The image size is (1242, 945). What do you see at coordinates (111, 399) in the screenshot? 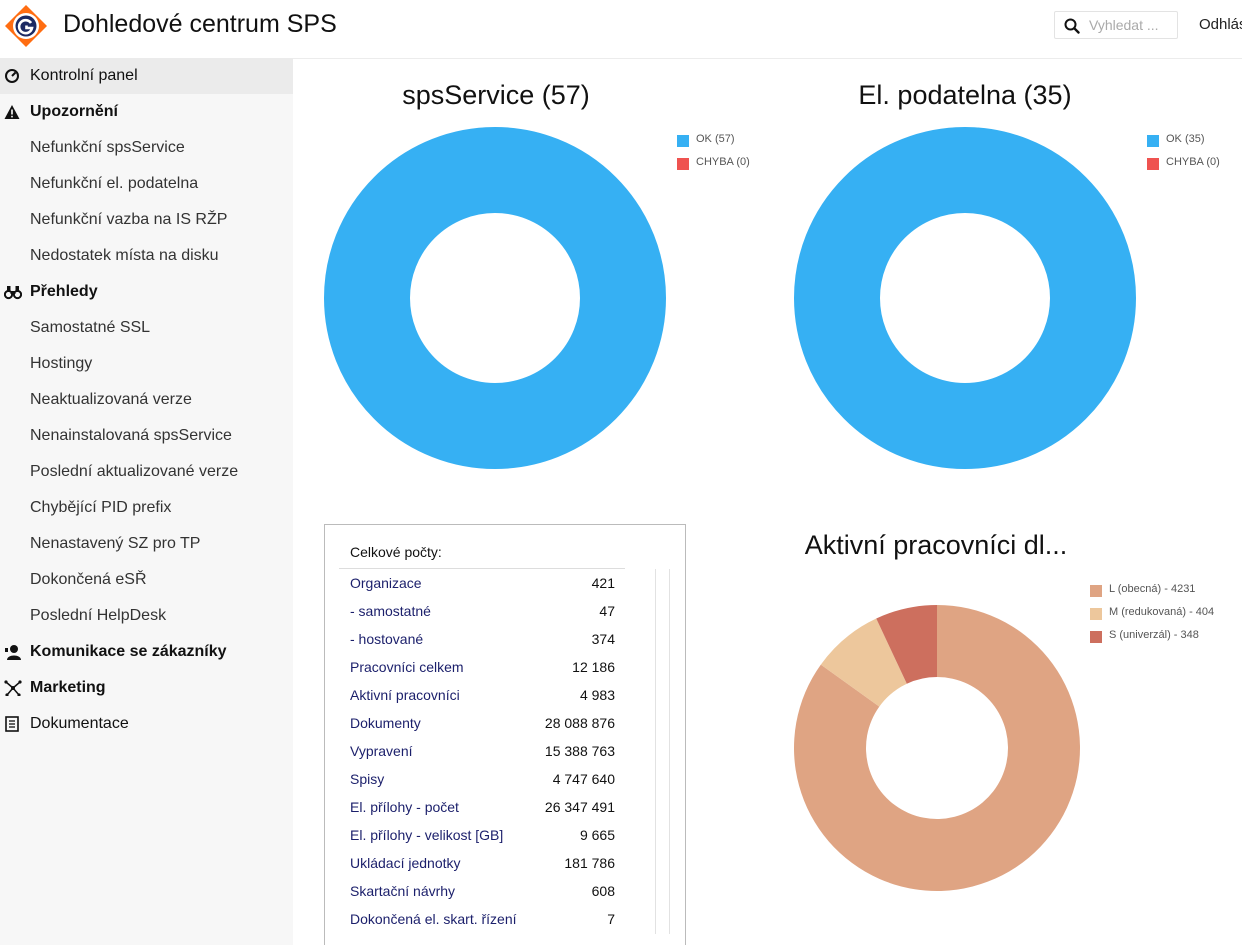
I see `sidebar-item-label: Neaktualizovaná verze` at bounding box center [111, 399].